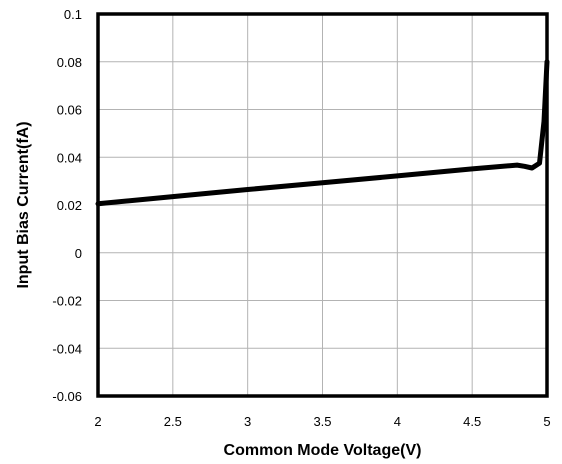 The height and width of the screenshot is (464, 562). What do you see at coordinates (73, 14) in the screenshot?
I see `y-tick-label: 0.1` at bounding box center [73, 14].